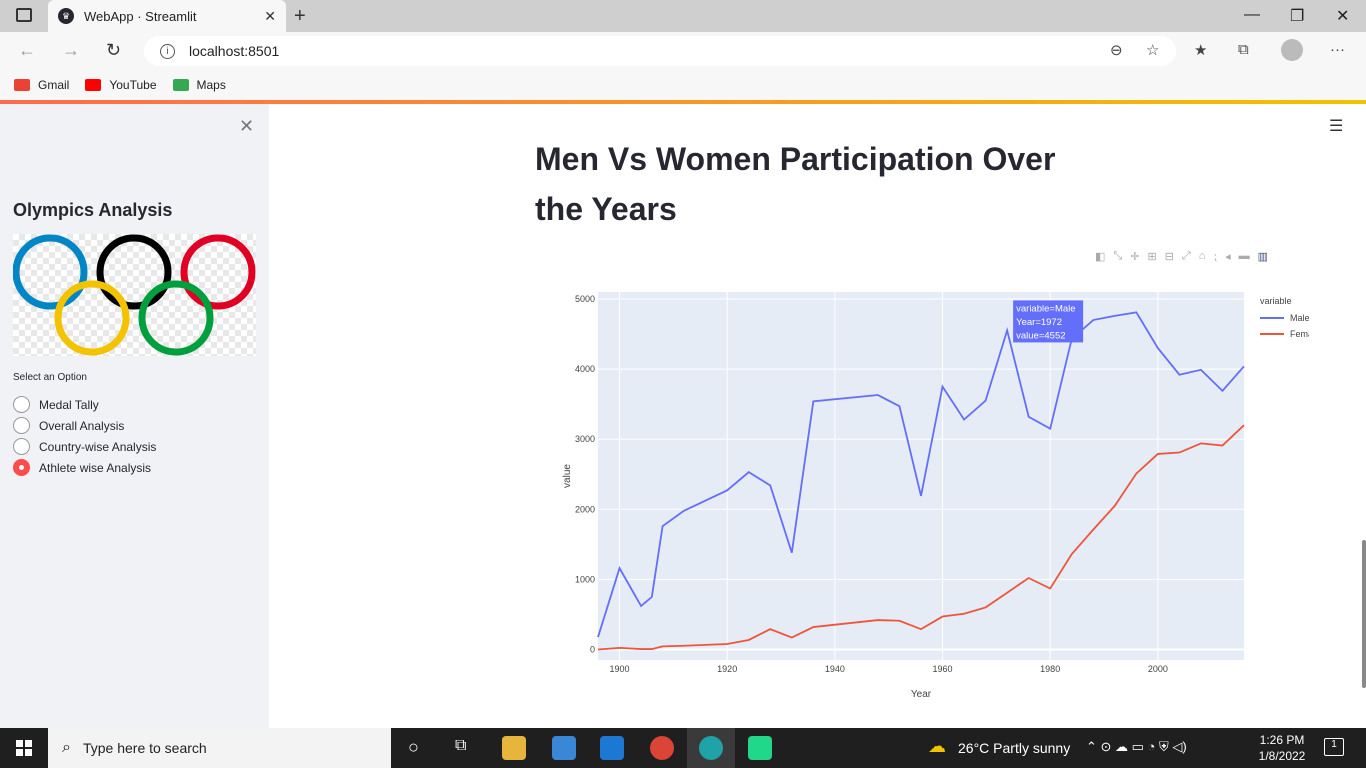  I want to click on back-icon: ←, so click(27, 50).